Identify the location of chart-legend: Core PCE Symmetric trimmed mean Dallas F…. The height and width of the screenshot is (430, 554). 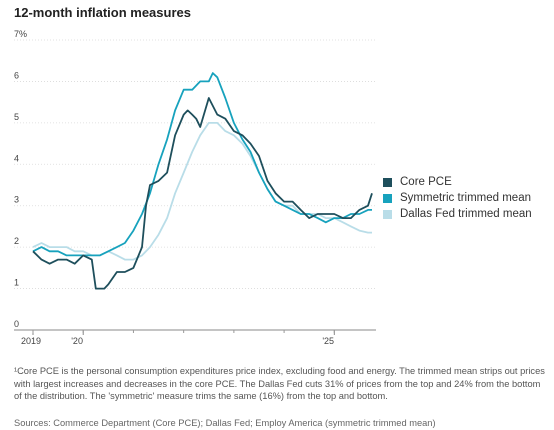
(468, 200).